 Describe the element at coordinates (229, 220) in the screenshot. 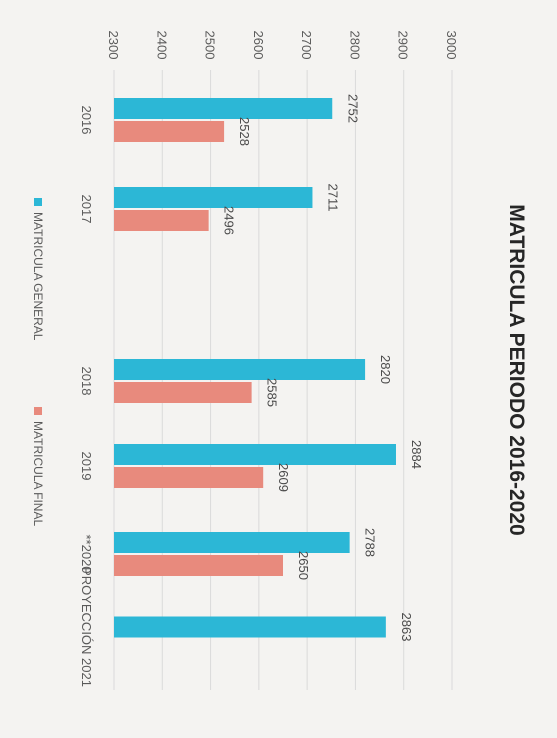

I see `data-label: 2496` at that location.